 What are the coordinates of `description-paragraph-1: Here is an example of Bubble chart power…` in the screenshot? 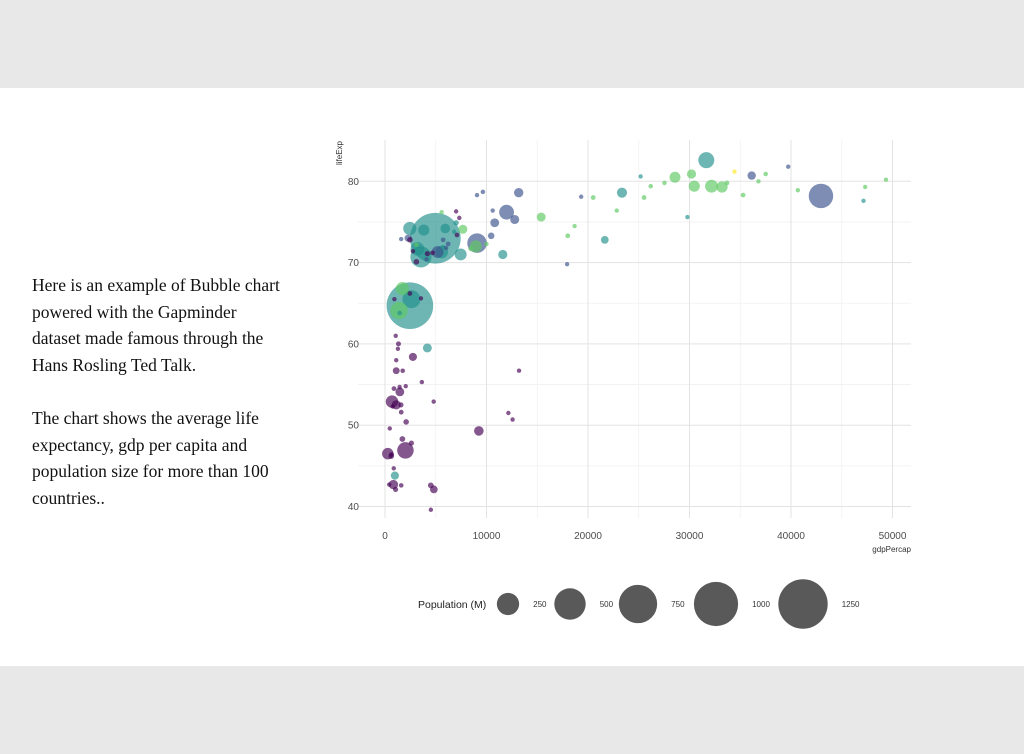 It's located at (156, 325).